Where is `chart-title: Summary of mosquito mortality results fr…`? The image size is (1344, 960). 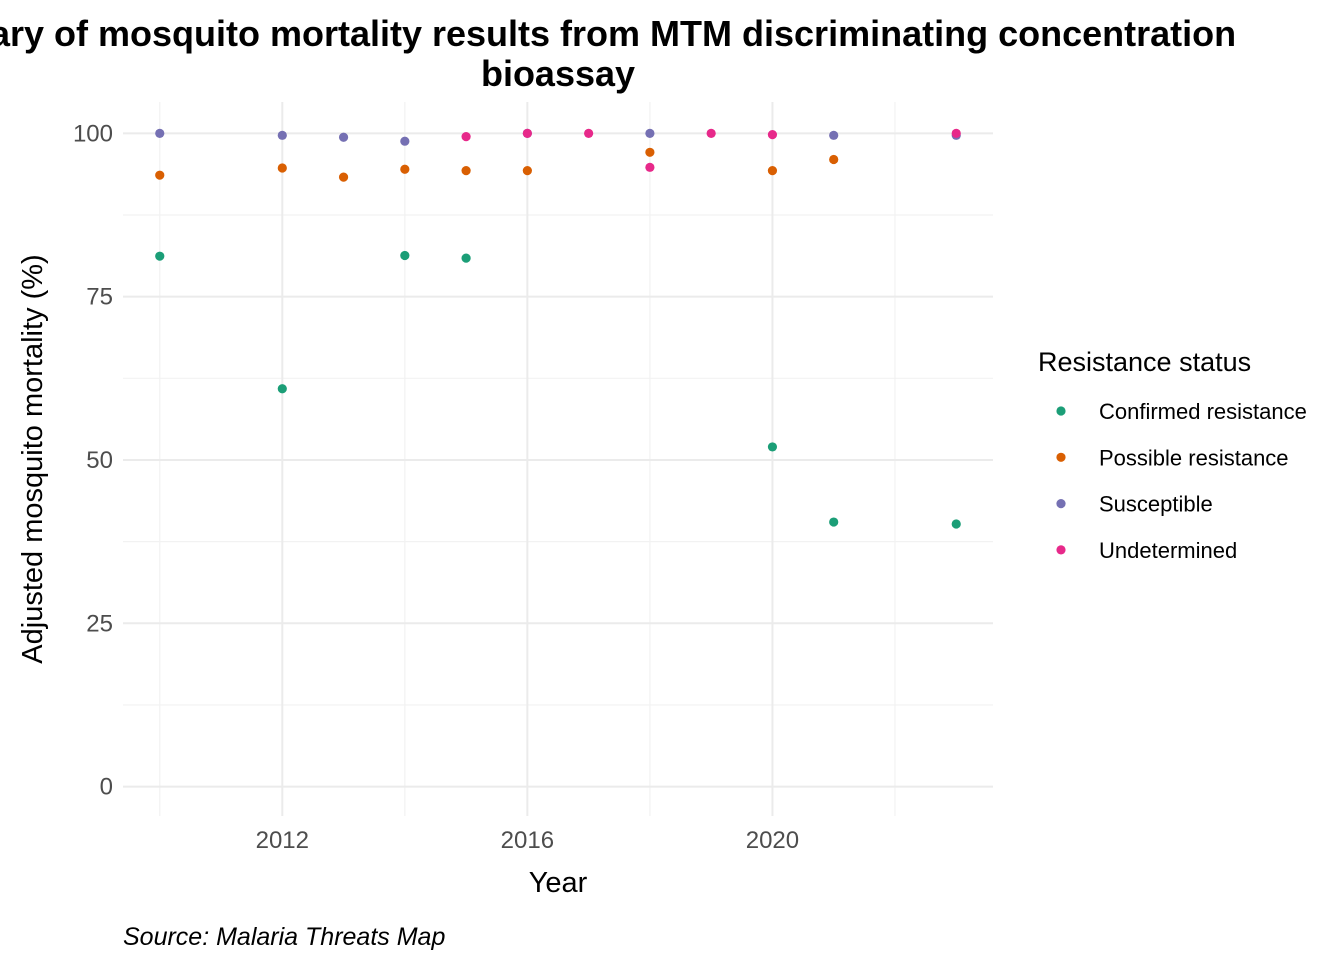 chart-title: Summary of mosquito mortality results fr… is located at coordinates (618, 53).